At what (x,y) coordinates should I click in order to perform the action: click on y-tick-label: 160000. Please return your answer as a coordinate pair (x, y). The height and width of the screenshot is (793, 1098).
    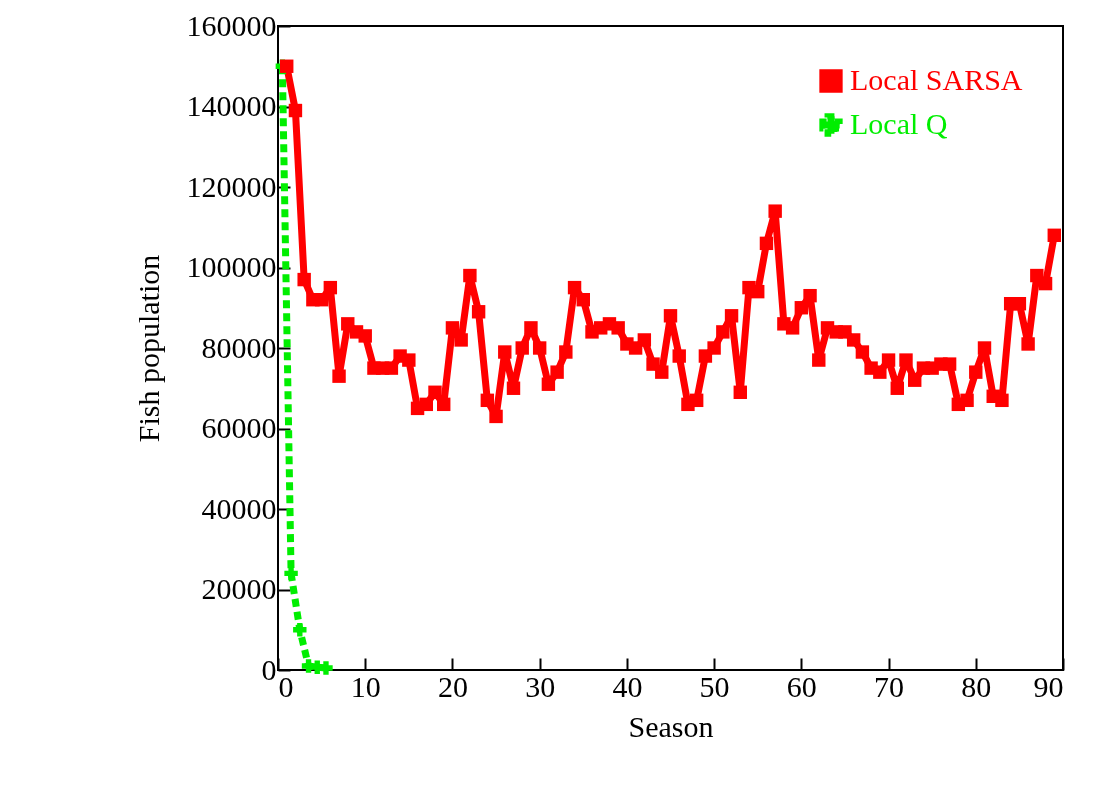
    Looking at the image, I should click on (231, 25).